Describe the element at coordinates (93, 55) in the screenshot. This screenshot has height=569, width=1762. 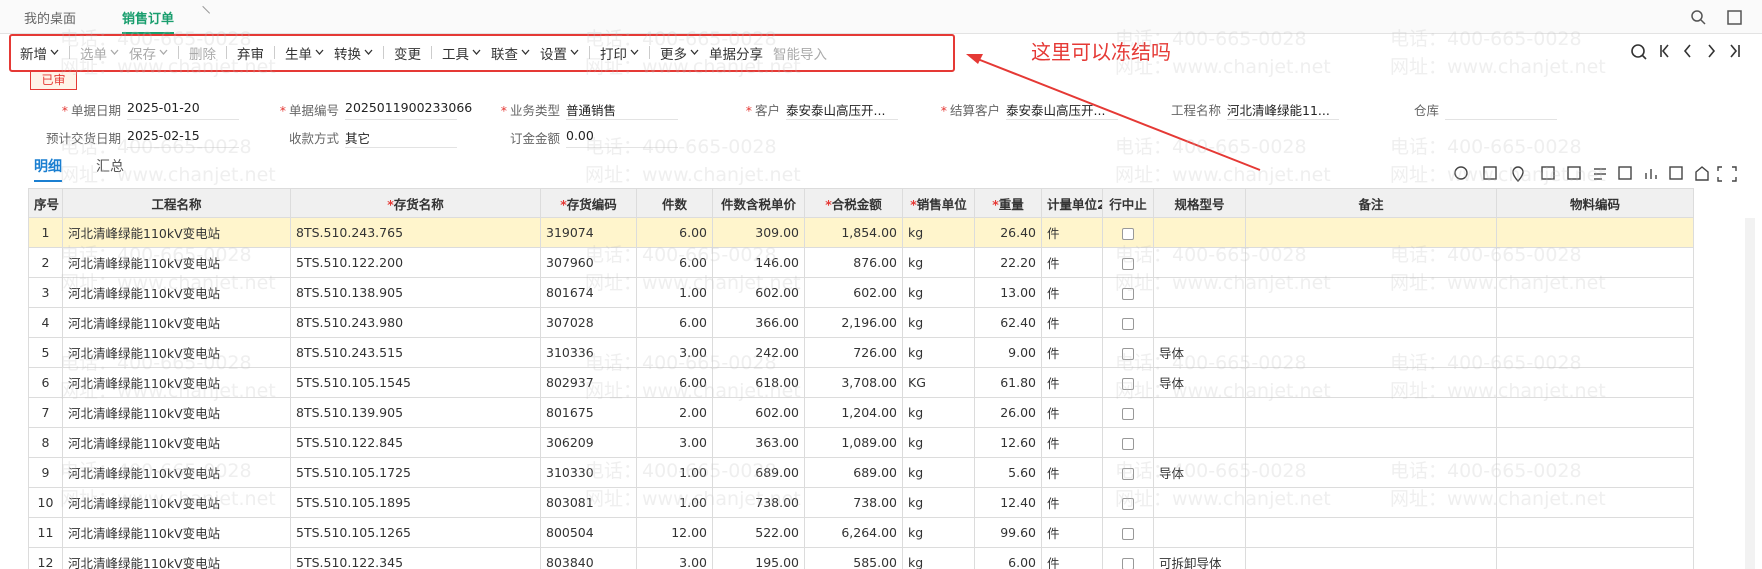
I see `toolbar-button: 选单` at that location.